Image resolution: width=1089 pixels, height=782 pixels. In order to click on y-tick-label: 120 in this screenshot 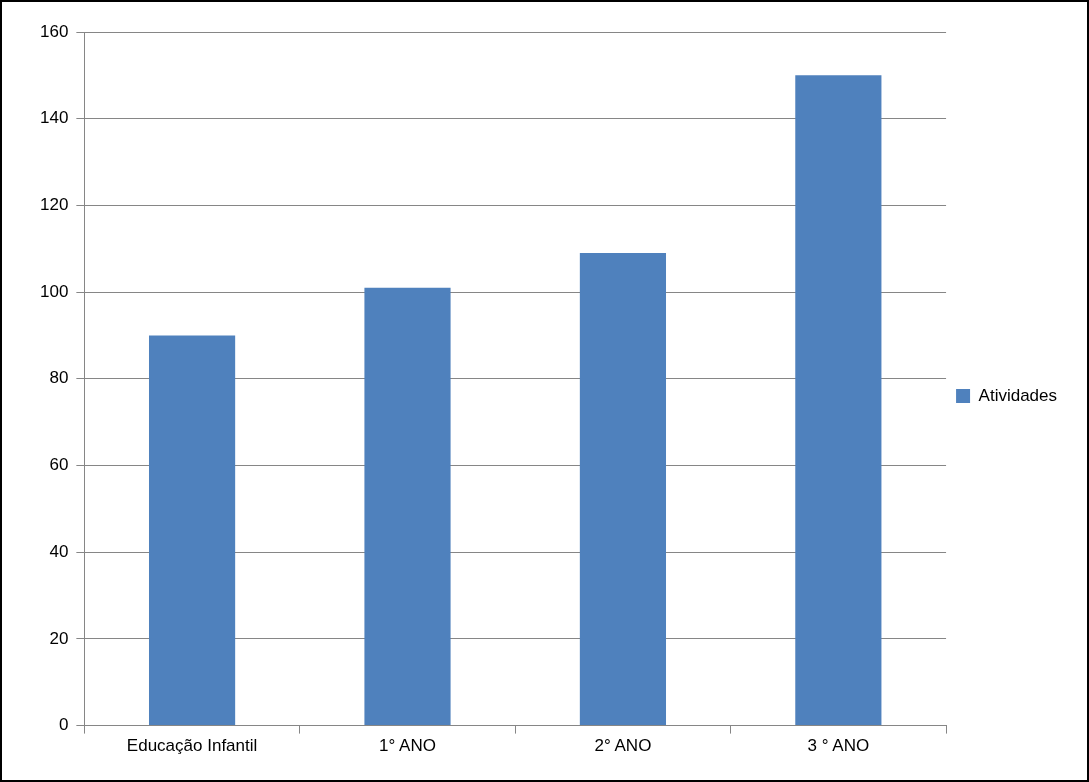, I will do `click(54, 205)`.